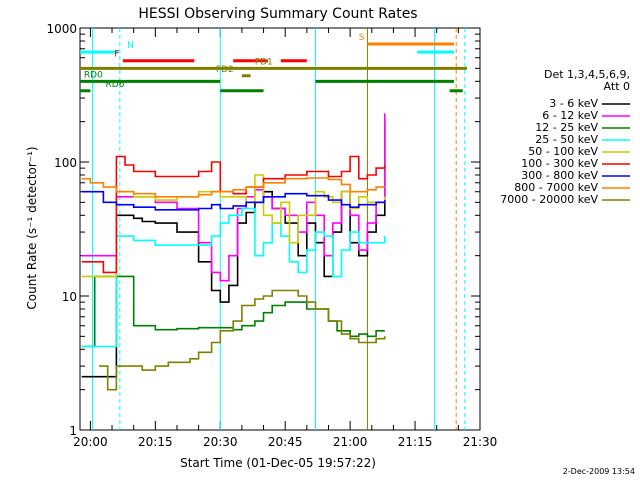 The width and height of the screenshot is (640, 480). What do you see at coordinates (61, 29) in the screenshot?
I see `y-tick-label: 1000` at bounding box center [61, 29].